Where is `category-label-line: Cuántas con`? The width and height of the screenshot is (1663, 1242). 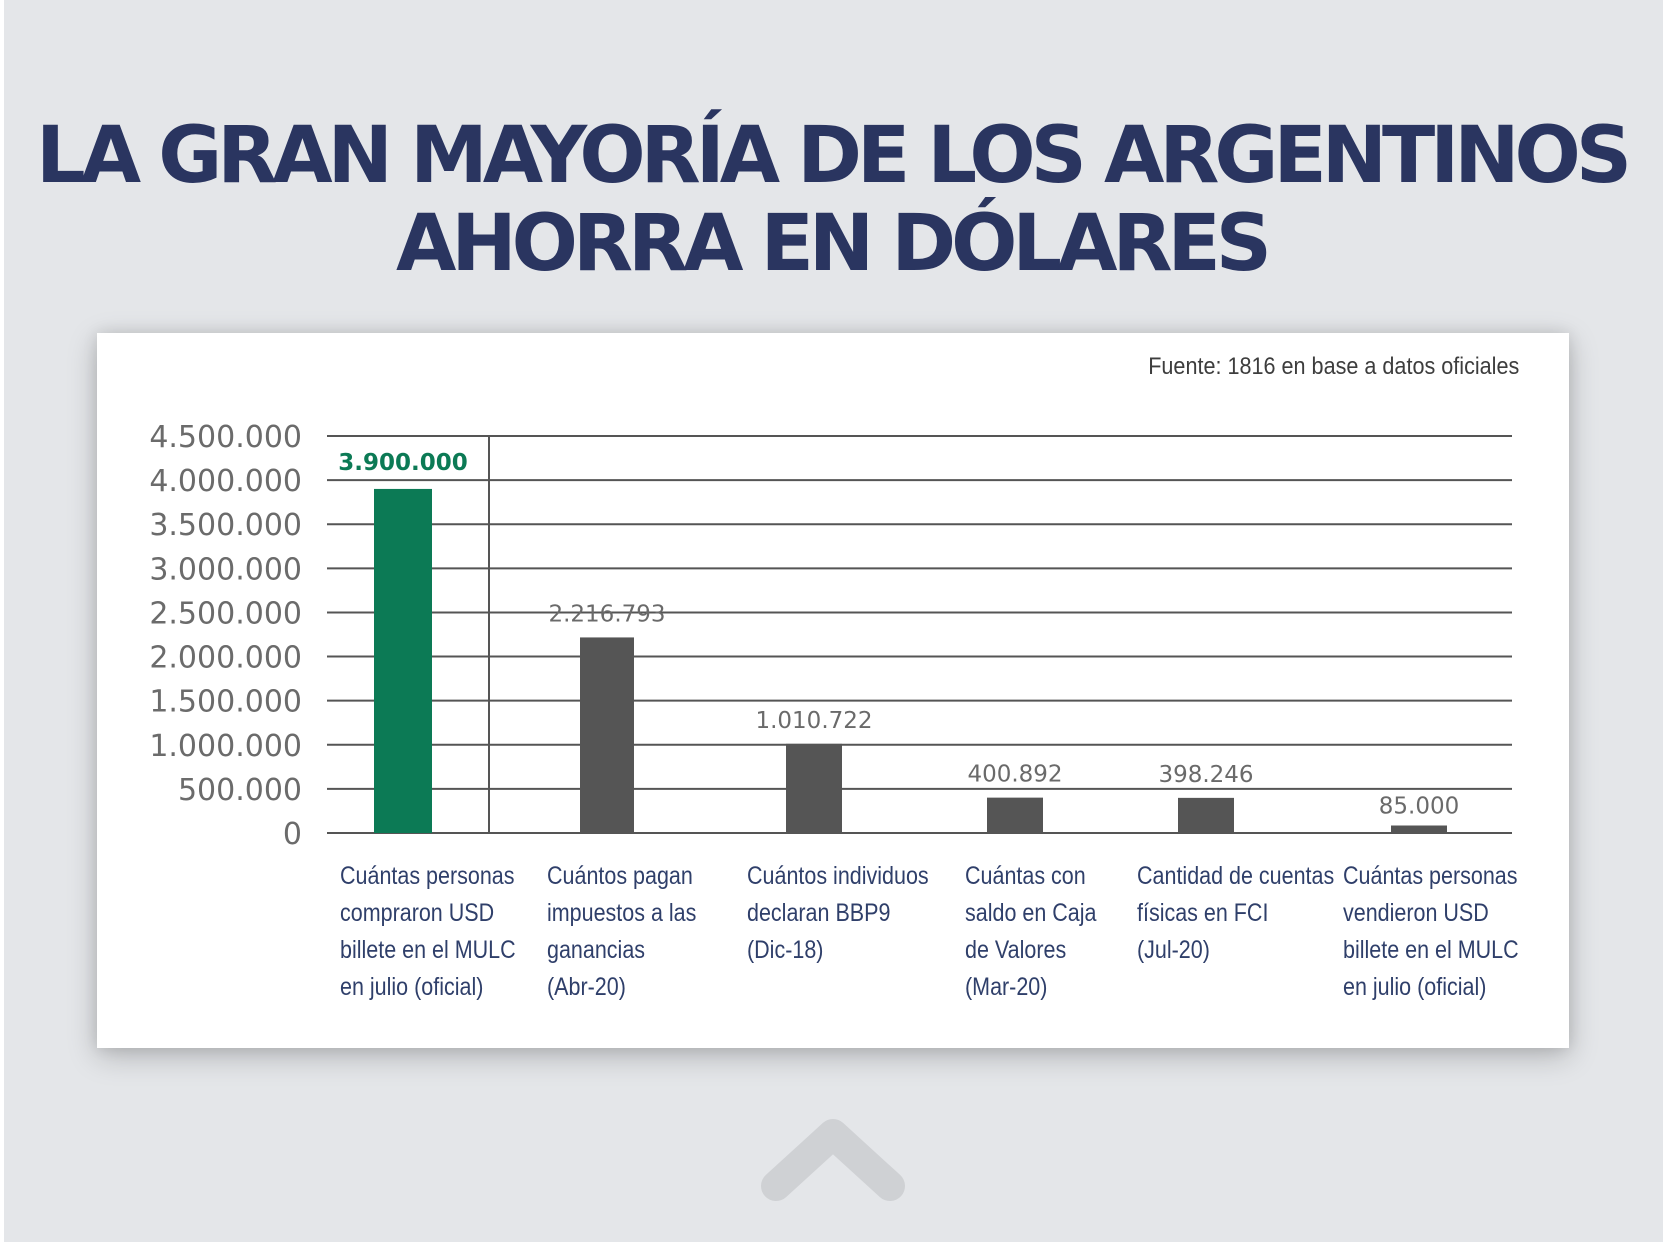 category-label-line: Cuántas con is located at coordinates (1025, 876).